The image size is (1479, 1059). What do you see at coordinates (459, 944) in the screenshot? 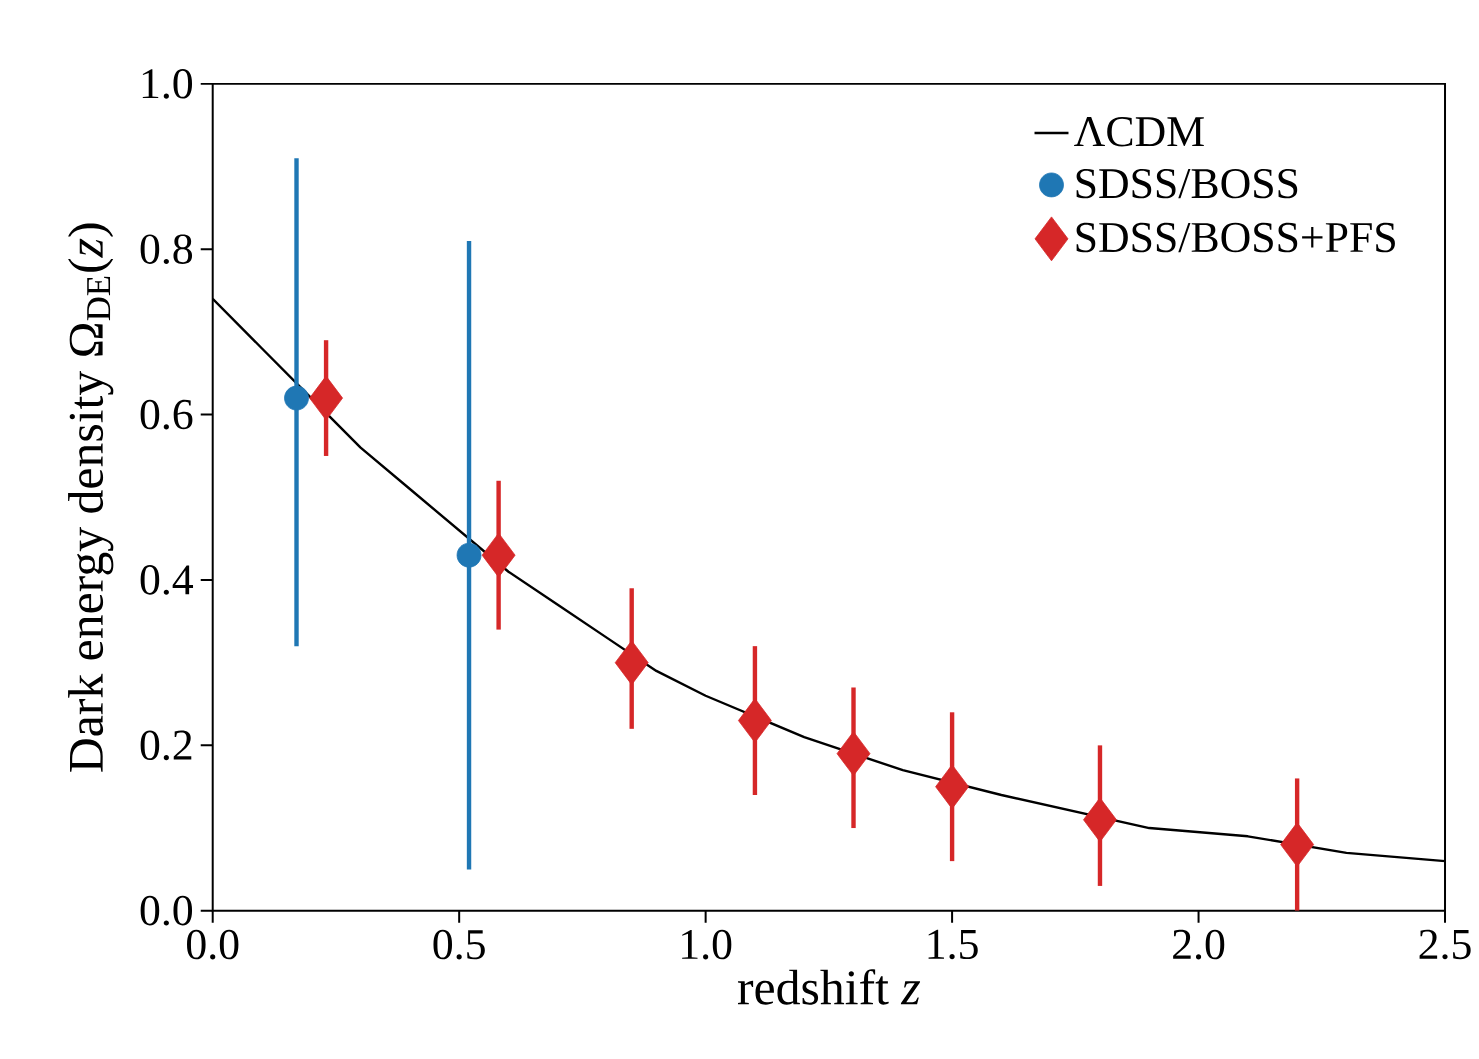
I see `x-tick-label: 0.5` at bounding box center [459, 944].